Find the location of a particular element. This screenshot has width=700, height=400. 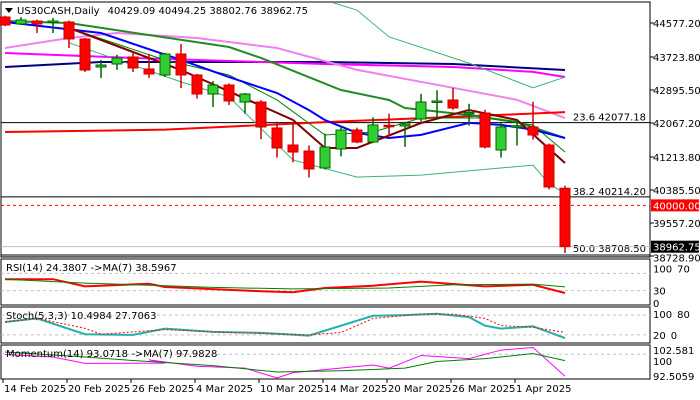

price-tick-label: 38728.90 is located at coordinates (676, 259).